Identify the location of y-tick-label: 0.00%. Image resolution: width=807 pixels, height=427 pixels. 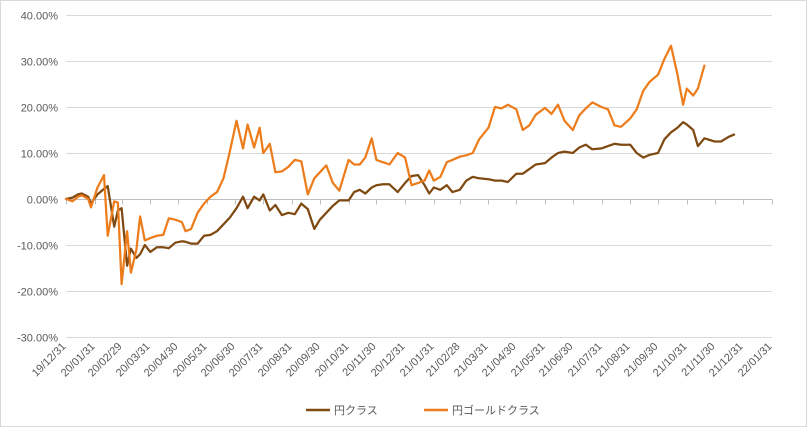
(42, 201).